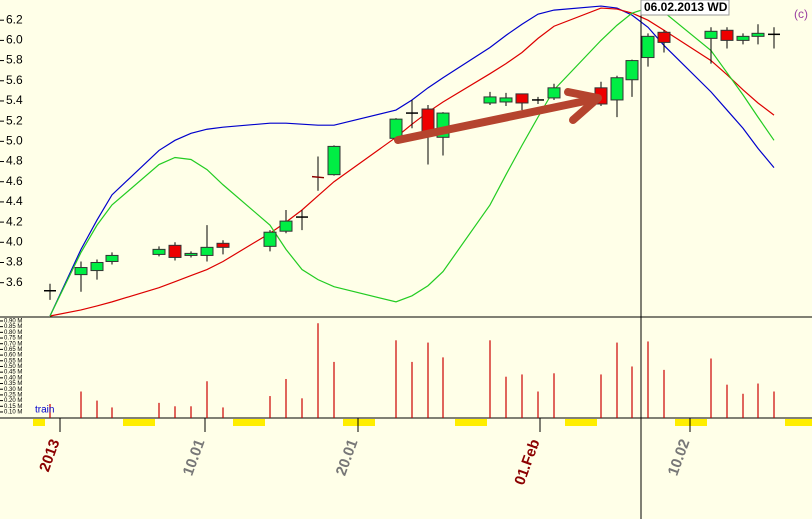 The width and height of the screenshot is (812, 519). What do you see at coordinates (13, 373) in the screenshot?
I see `volume-tick-label: 0.45 M` at bounding box center [13, 373].